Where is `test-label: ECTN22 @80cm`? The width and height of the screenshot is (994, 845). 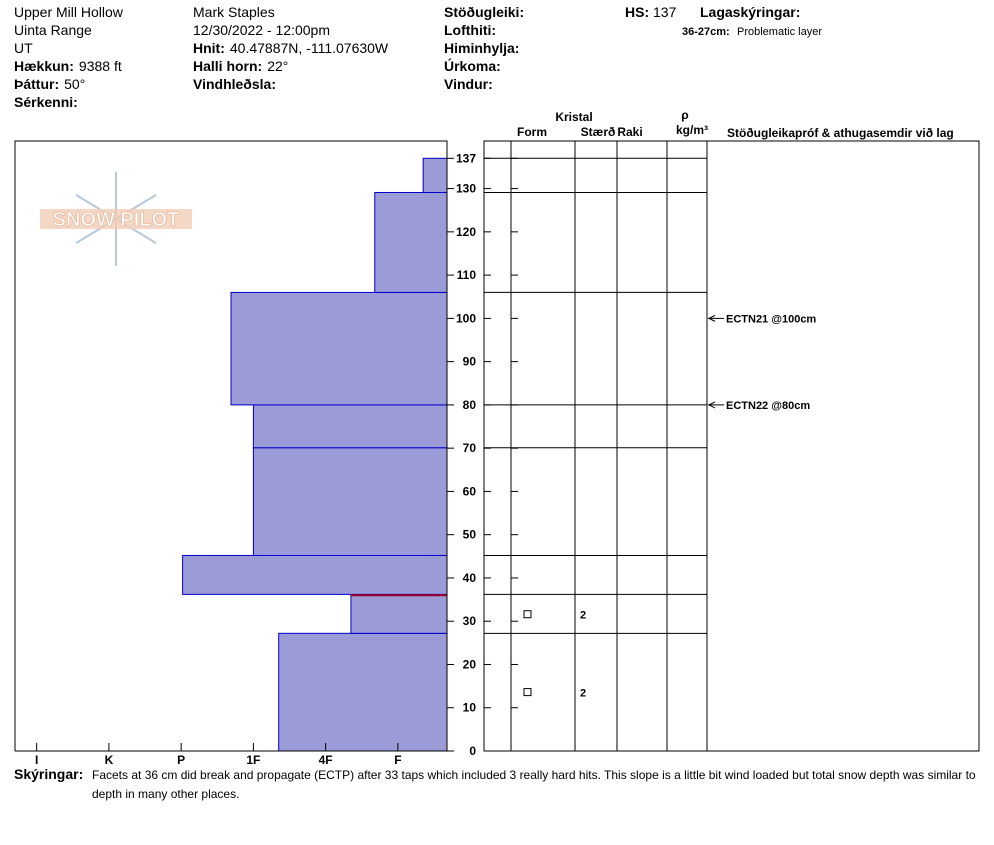
test-label: ECTN22 @80cm is located at coordinates (768, 406).